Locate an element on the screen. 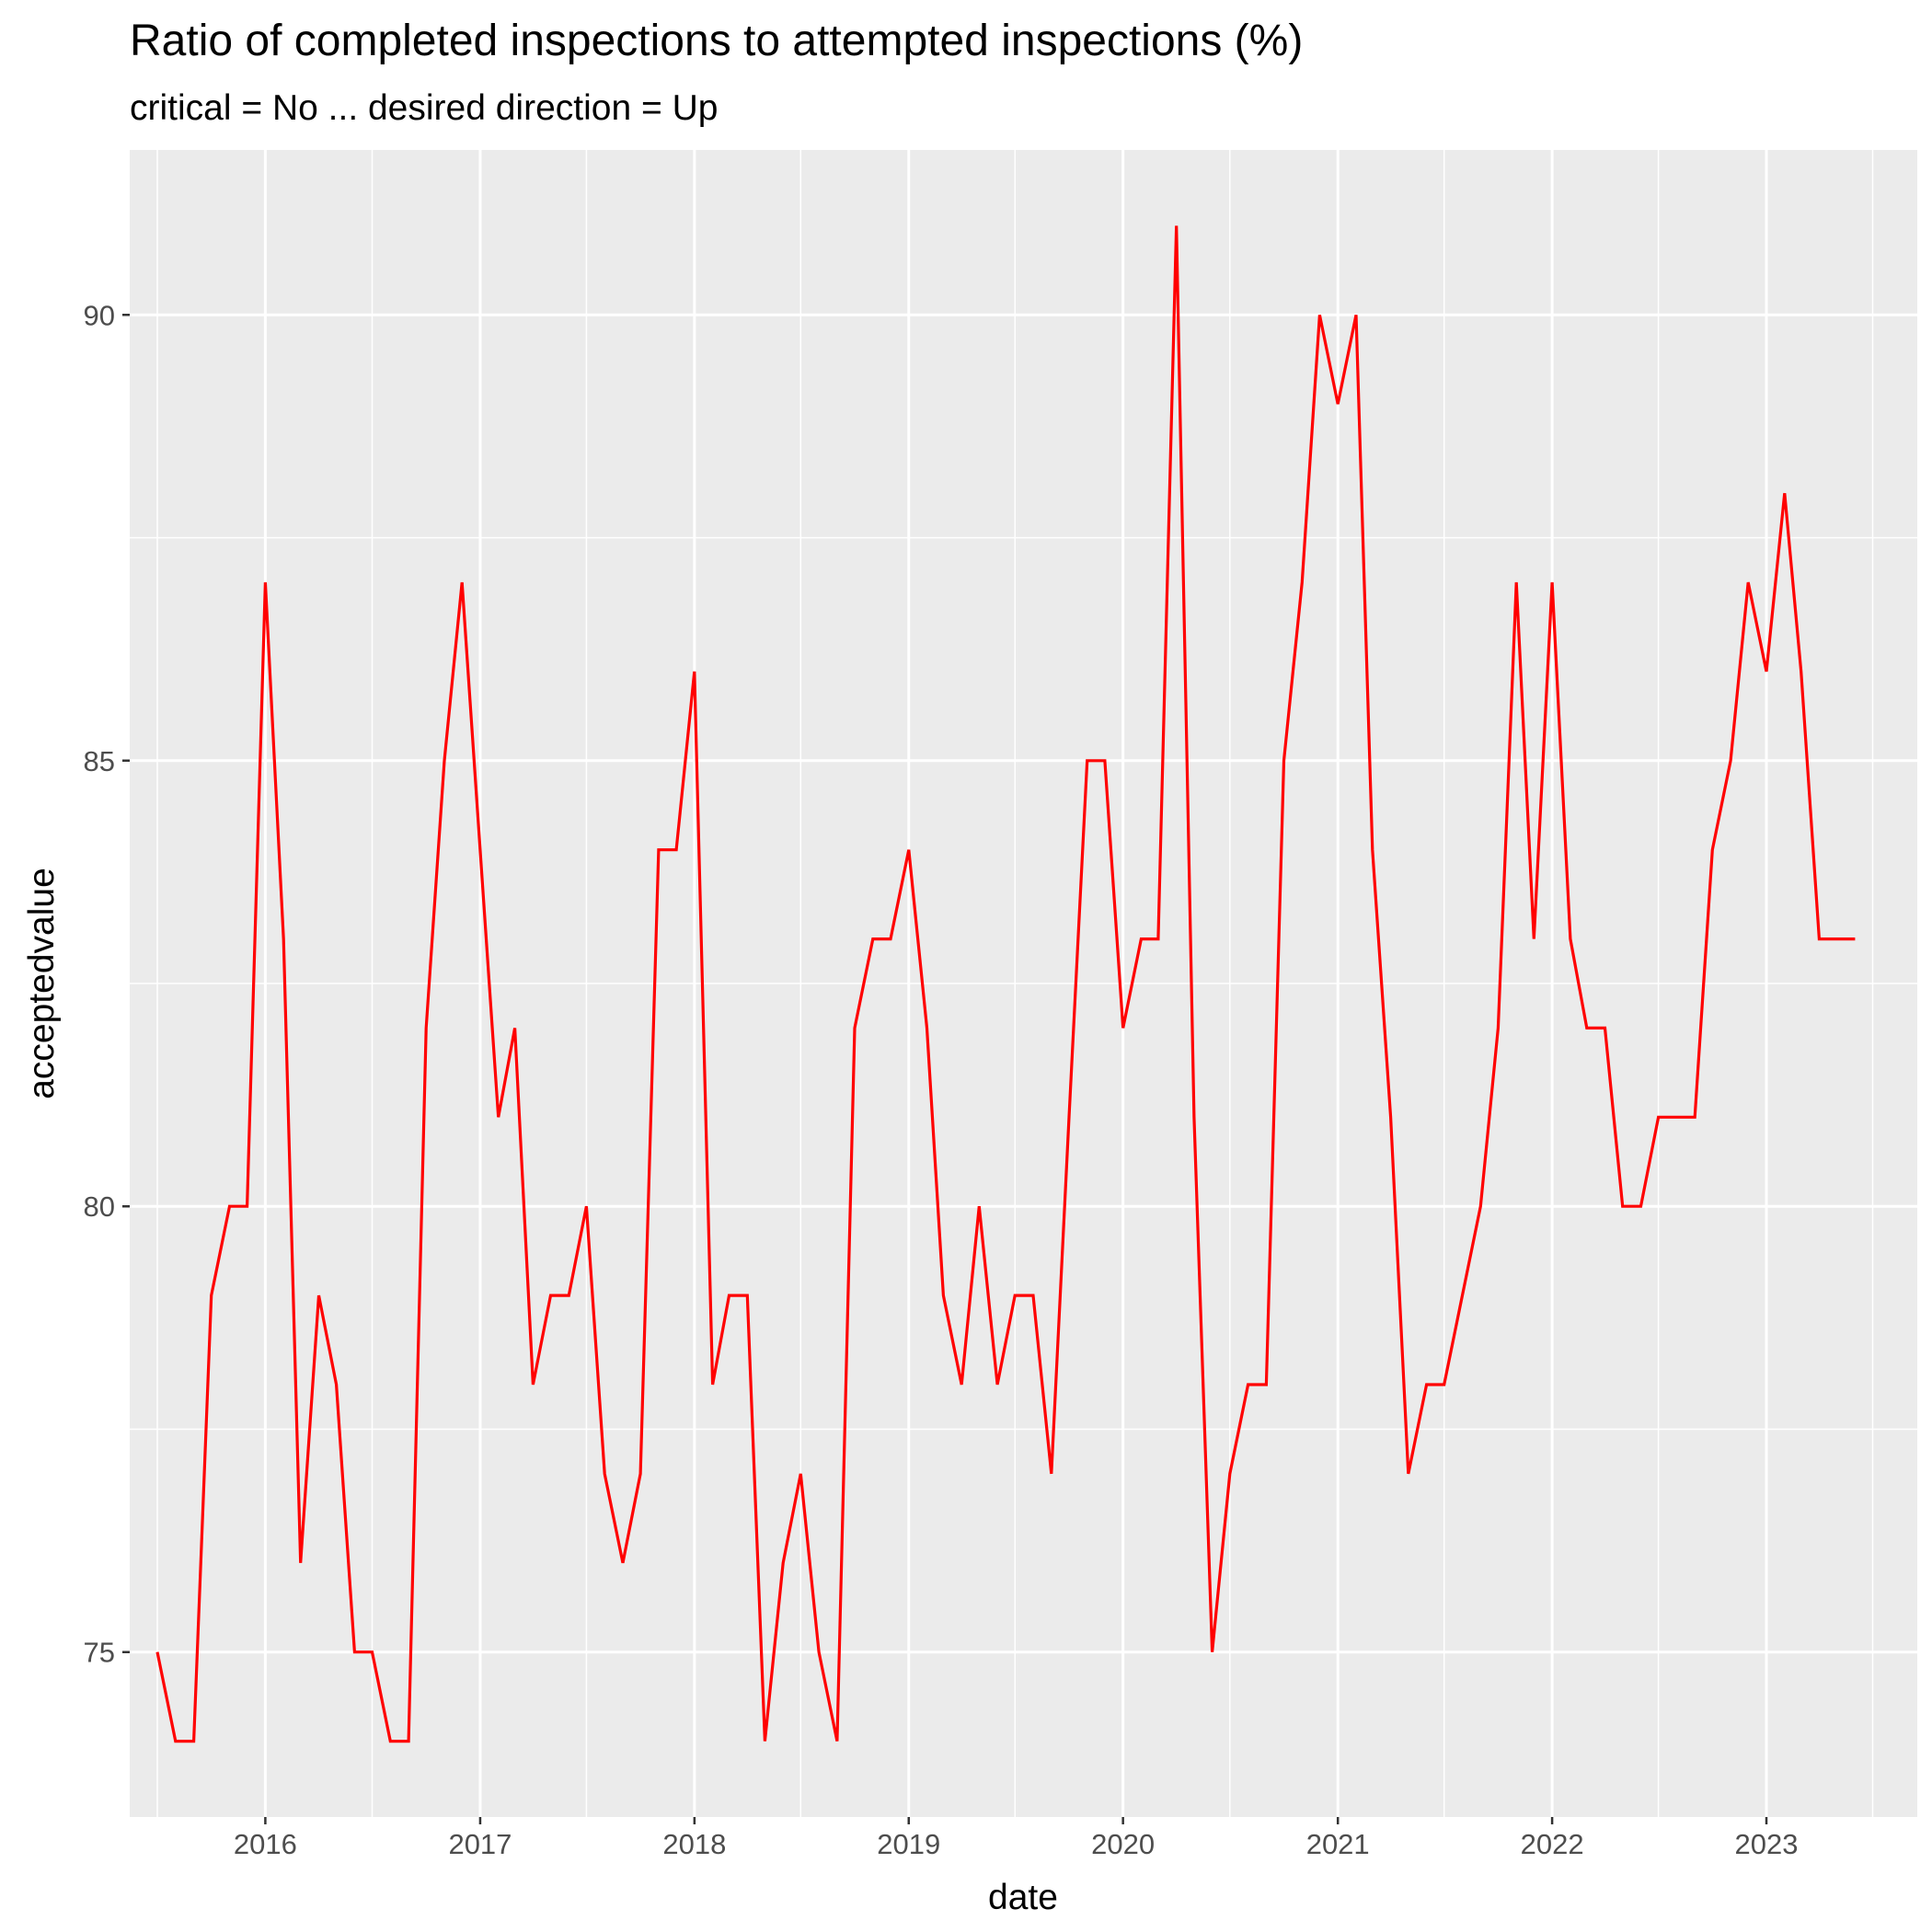 The height and width of the screenshot is (1932, 1932). x-axis: 2016 2017 2018 2019 2020 2021 2022 2023 is located at coordinates (1016, 1838).